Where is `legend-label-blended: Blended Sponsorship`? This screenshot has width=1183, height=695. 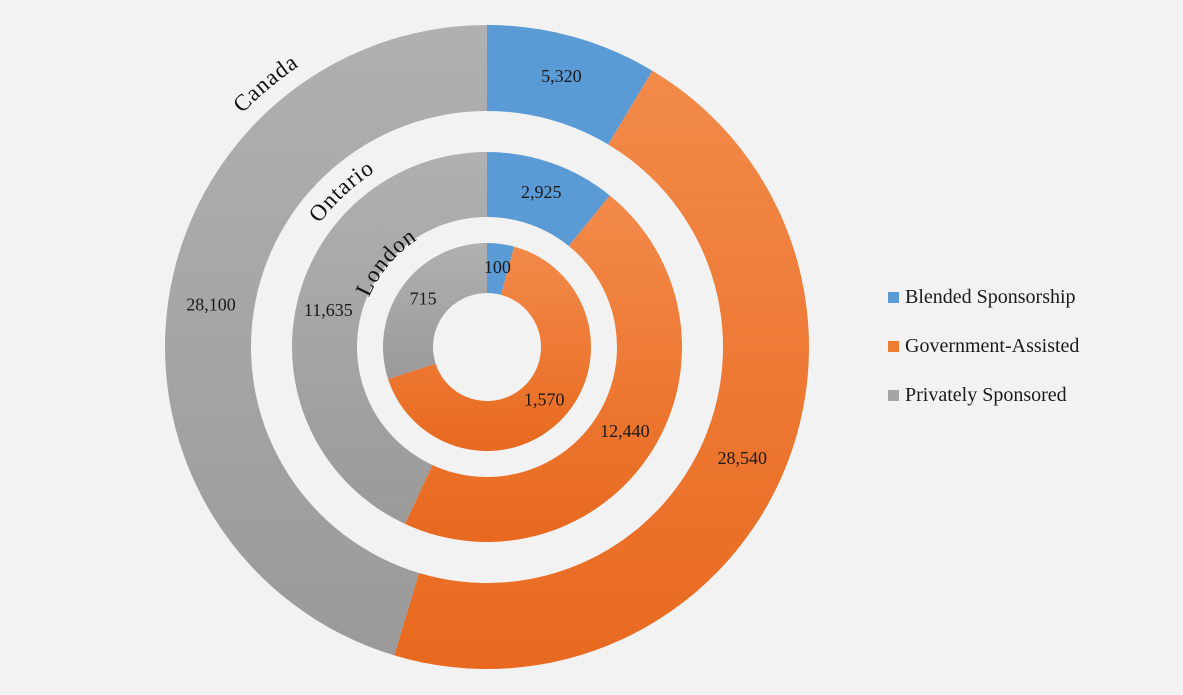
legend-label-blended: Blended Sponsorship is located at coordinates (990, 297).